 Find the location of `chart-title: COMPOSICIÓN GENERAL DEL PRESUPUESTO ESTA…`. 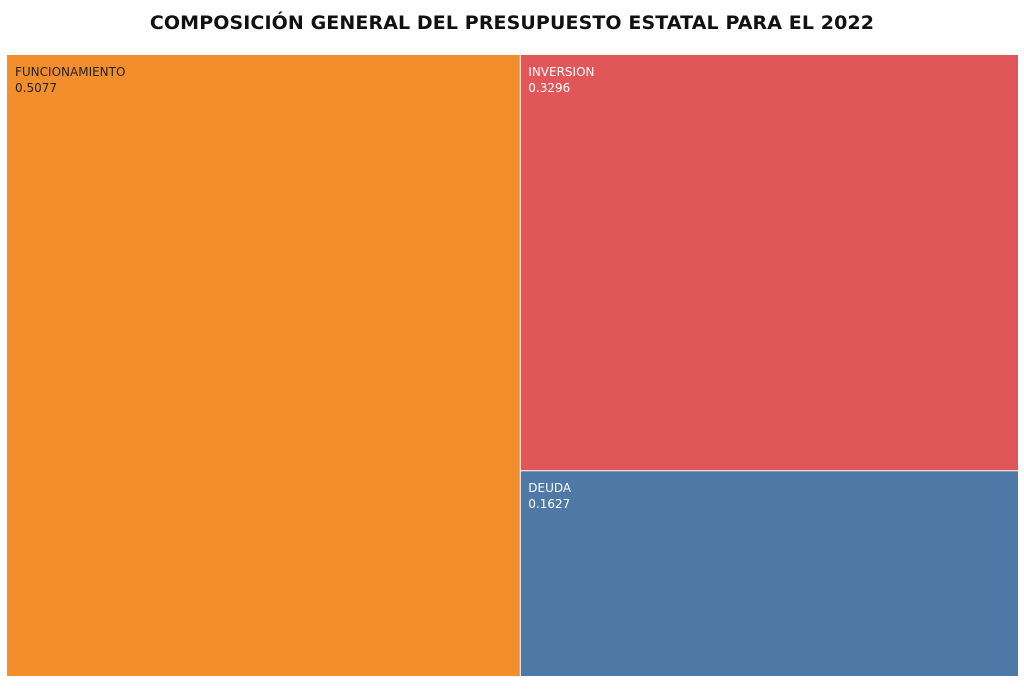

chart-title: COMPOSICIÓN GENERAL DEL PRESUPUESTO ESTA… is located at coordinates (512, 23).